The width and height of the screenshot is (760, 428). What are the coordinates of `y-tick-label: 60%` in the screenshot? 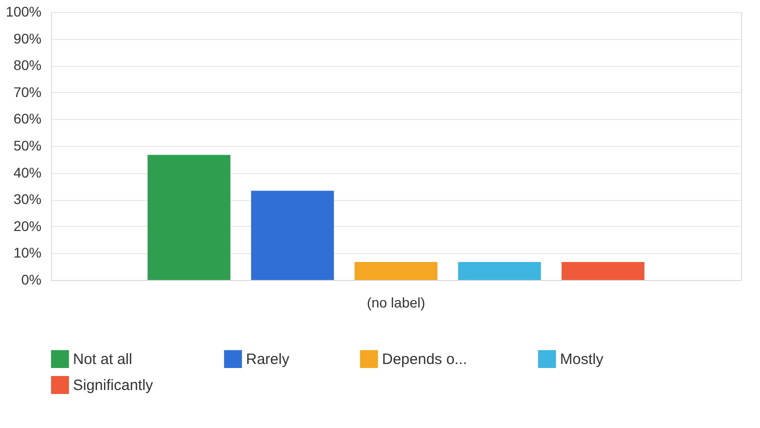 It's located at (27, 118).